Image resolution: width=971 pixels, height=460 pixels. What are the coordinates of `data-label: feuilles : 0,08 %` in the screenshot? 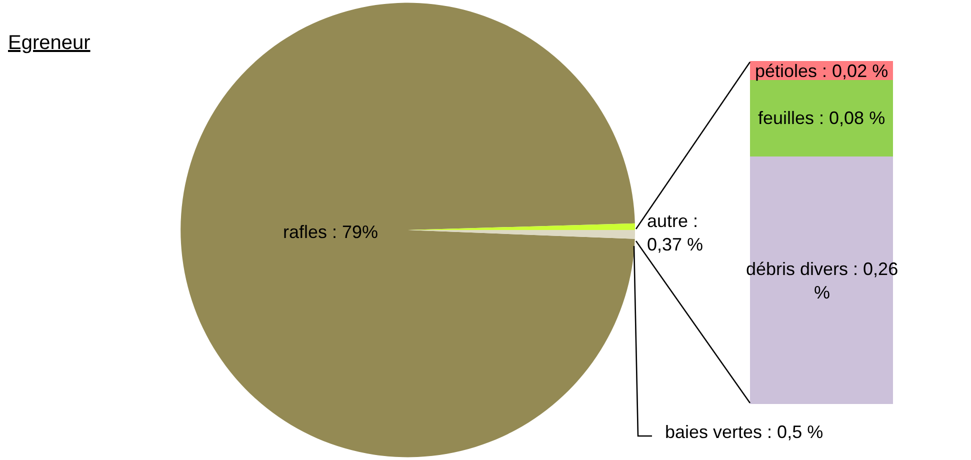 It's located at (822, 118).